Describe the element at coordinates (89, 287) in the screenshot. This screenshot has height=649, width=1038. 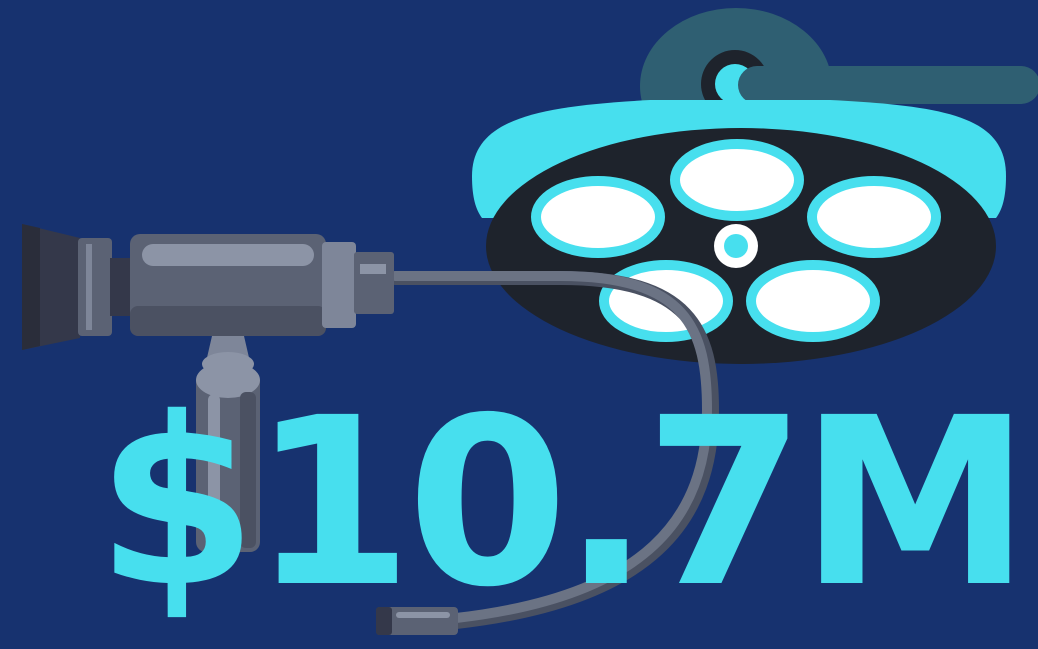
I see `camera-lens-ring-detail` at that location.